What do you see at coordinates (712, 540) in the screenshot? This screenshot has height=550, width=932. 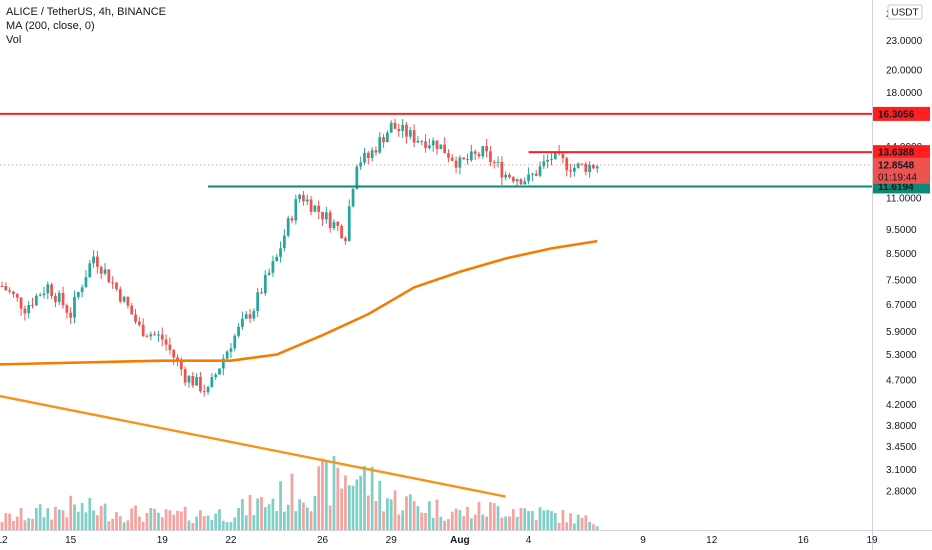 I see `date-tick: 12` at bounding box center [712, 540].